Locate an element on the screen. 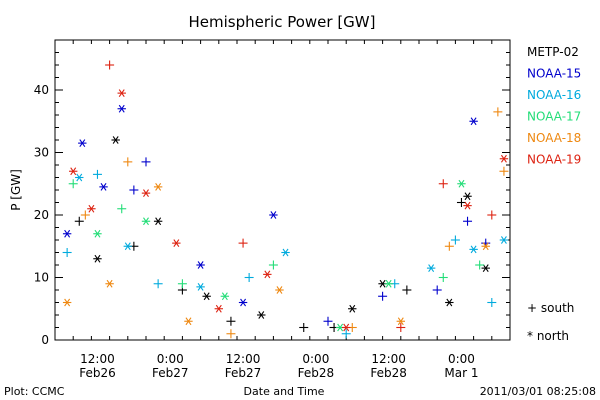  legend-entry: METP-02 is located at coordinates (553, 52).